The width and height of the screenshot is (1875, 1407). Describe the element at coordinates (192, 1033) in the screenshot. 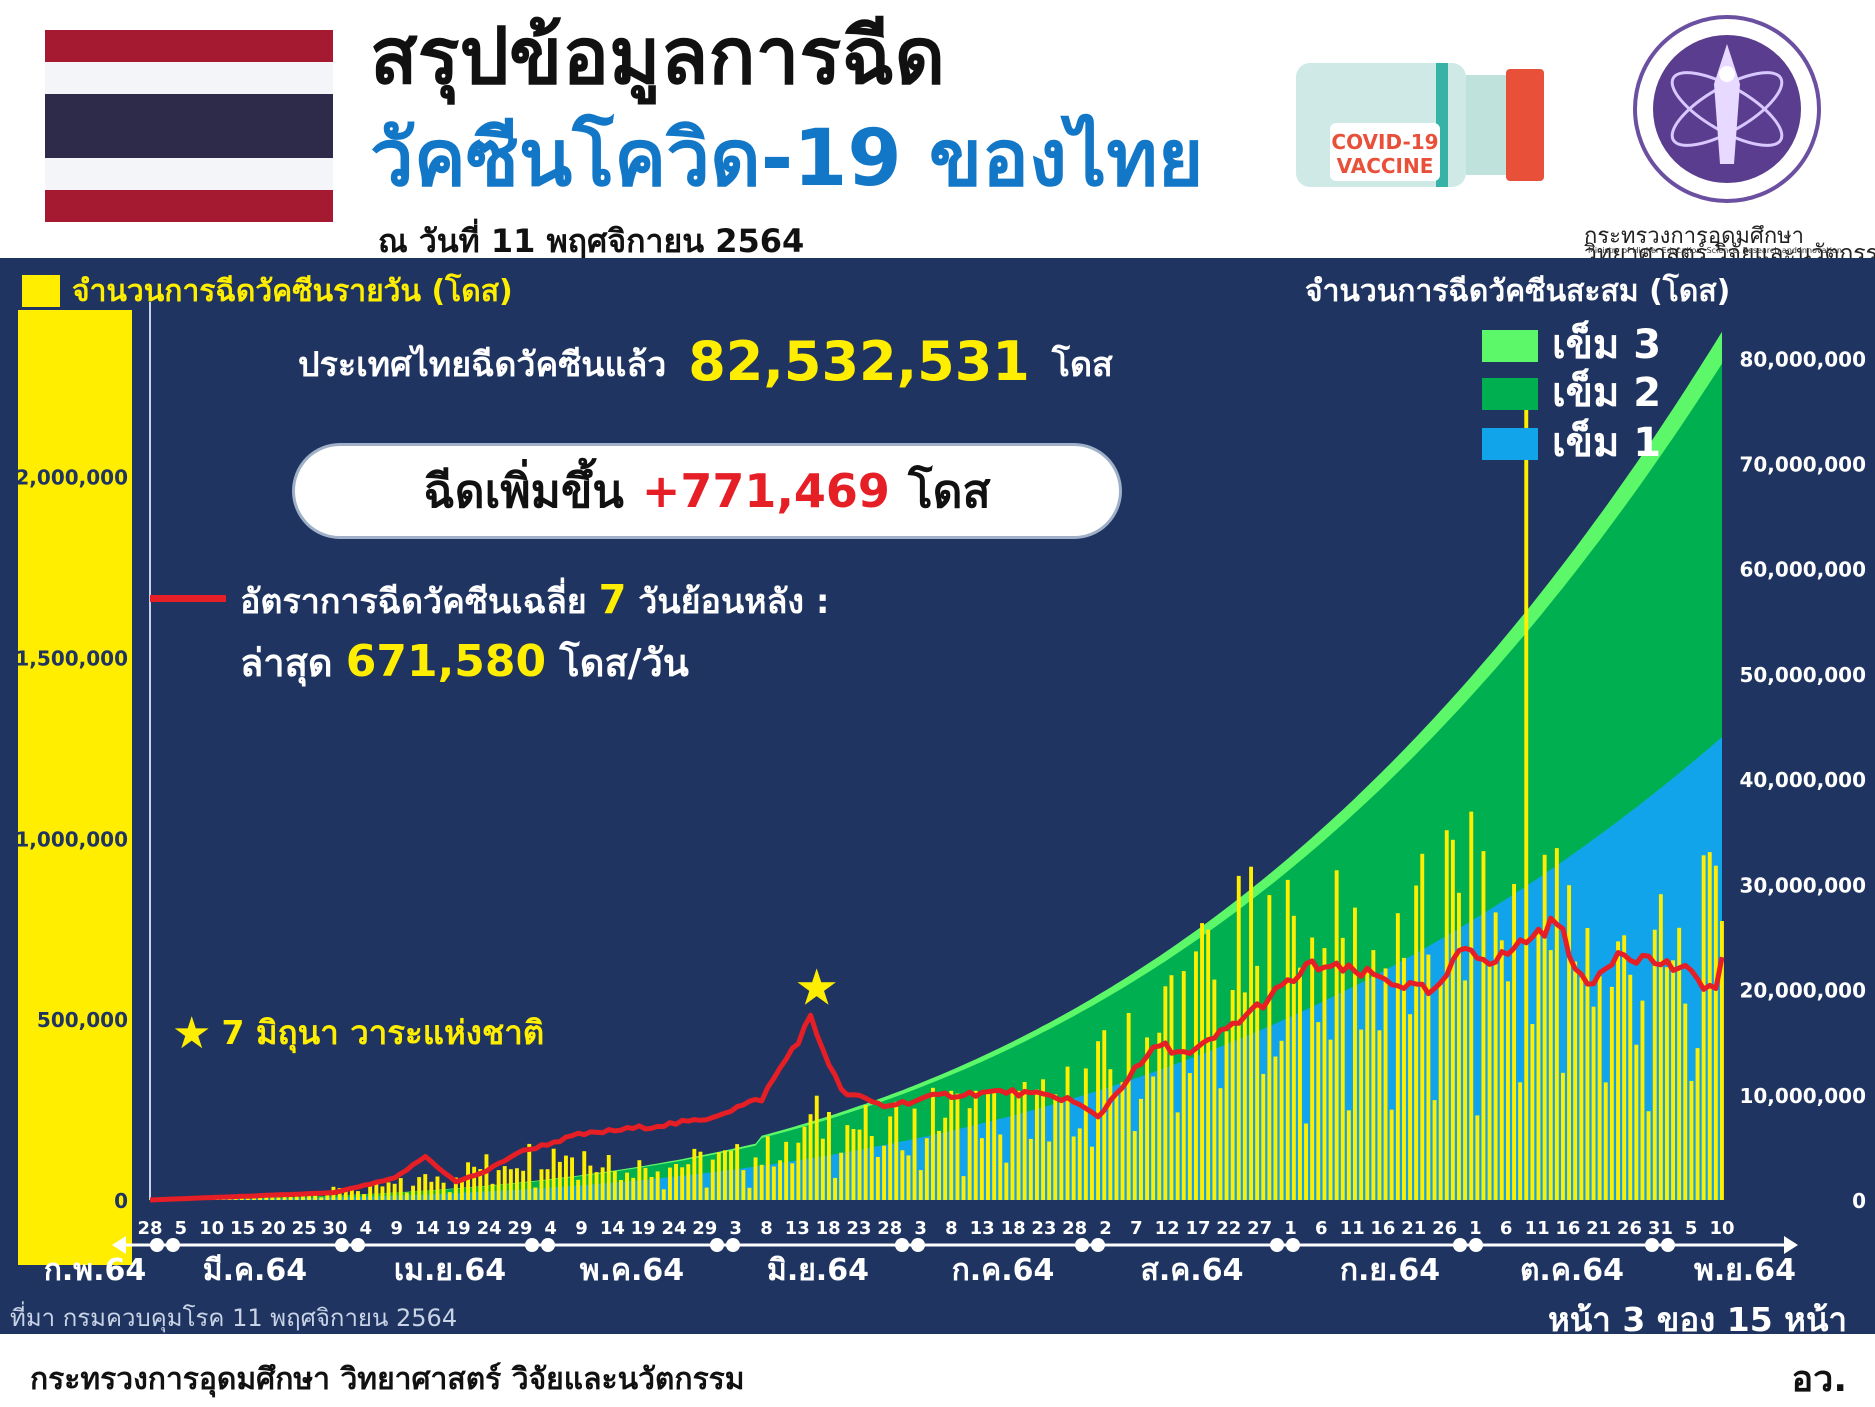

I see `star-icon: ★` at that location.